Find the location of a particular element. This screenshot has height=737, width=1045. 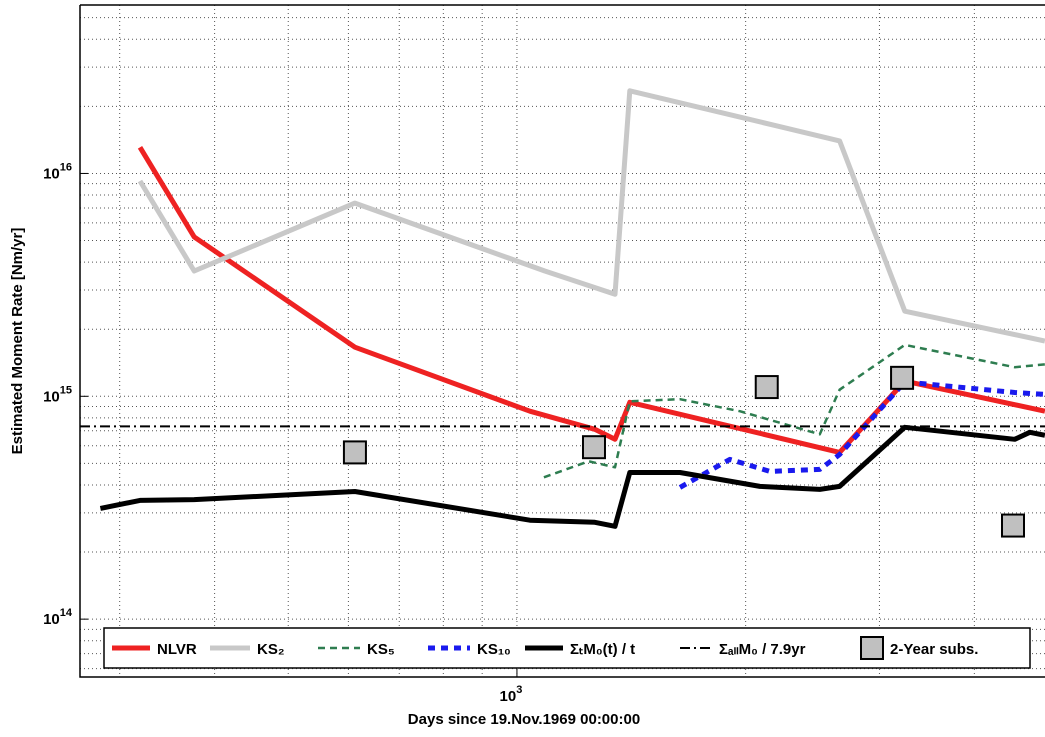

legend-label: 2-Year subs. is located at coordinates (934, 649).